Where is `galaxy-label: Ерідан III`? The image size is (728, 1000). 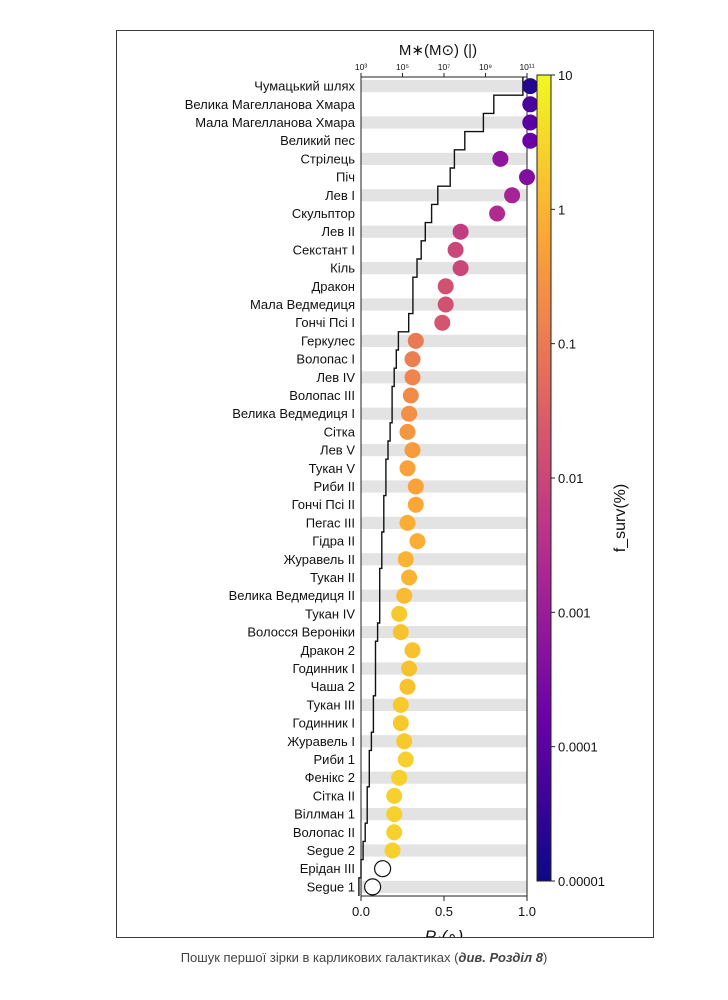
galaxy-label: Ерідан III is located at coordinates (327, 868).